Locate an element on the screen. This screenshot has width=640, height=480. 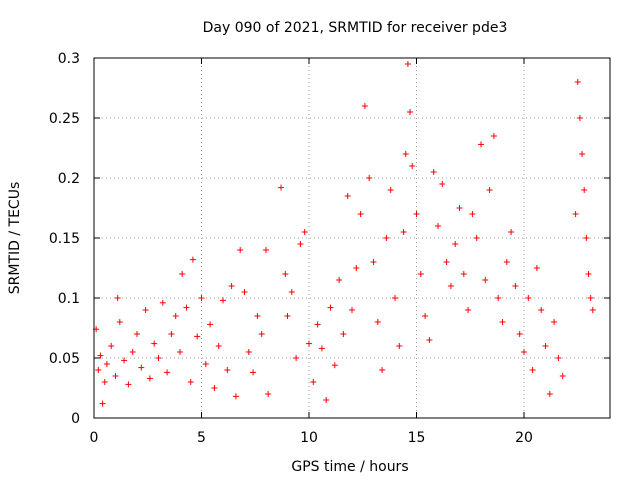
y-tick-label: 0.1 is located at coordinates (69, 299).